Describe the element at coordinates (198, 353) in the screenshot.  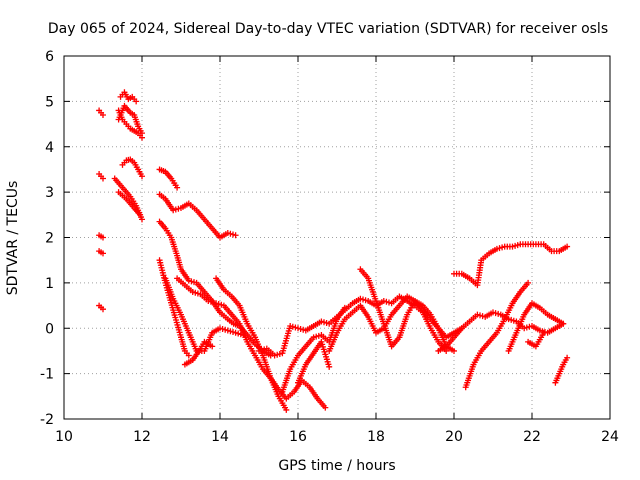
I see `series-arc-q` at that location.